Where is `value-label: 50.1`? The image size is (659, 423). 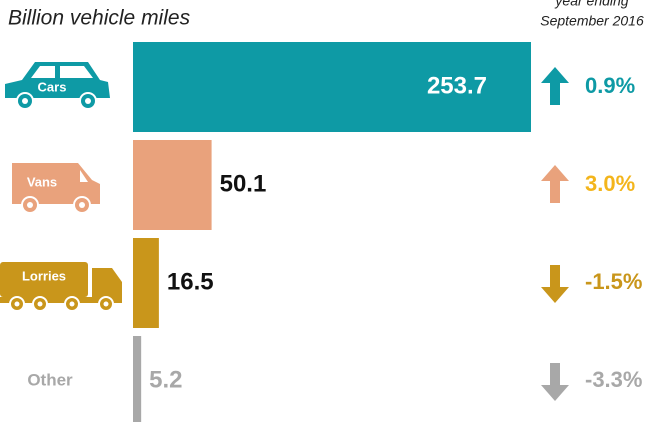 value-label: 50.1 is located at coordinates (243, 183).